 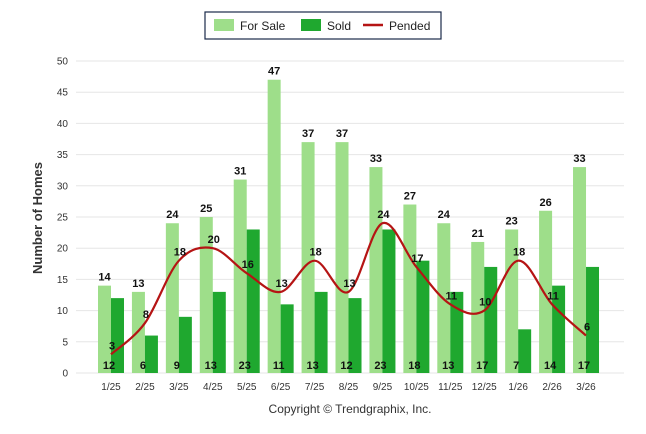 What do you see at coordinates (37, 218) in the screenshot?
I see `y-axis-title: Number of Homes` at bounding box center [37, 218].